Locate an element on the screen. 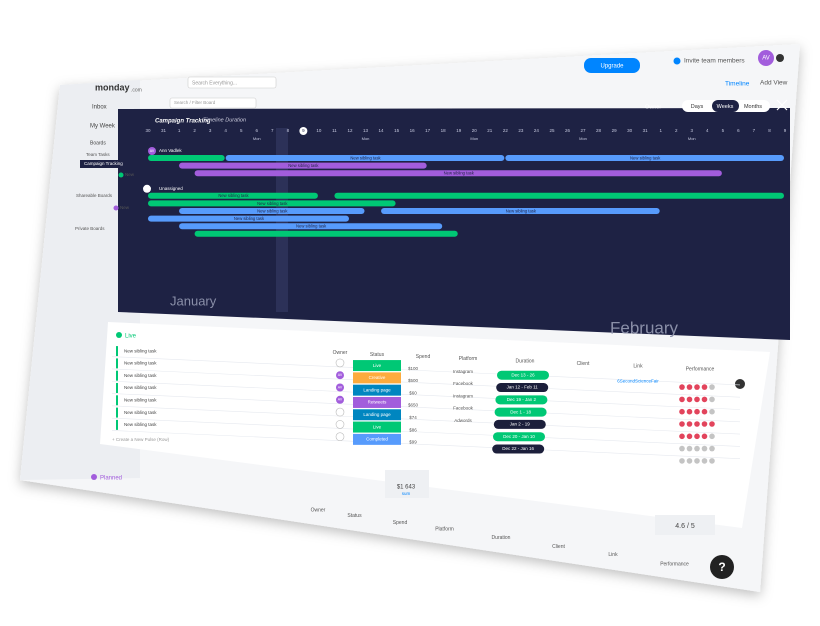 The image size is (820, 626). link-value: 6SecondScienceFair is located at coordinates (638, 380).